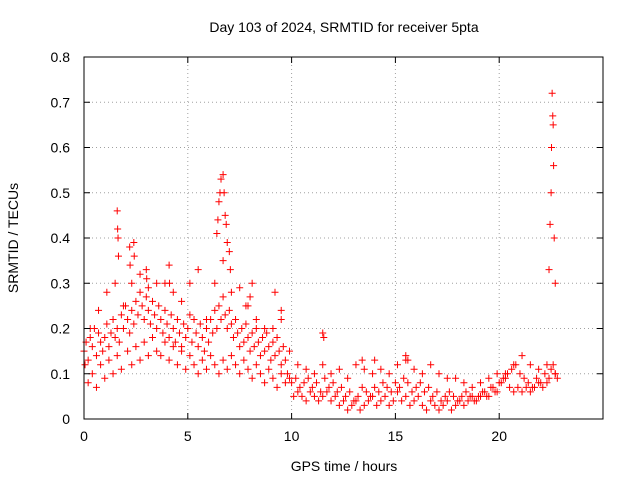  Describe the element at coordinates (61, 238) in the screenshot. I see `y-tick-label: 0.4` at that location.